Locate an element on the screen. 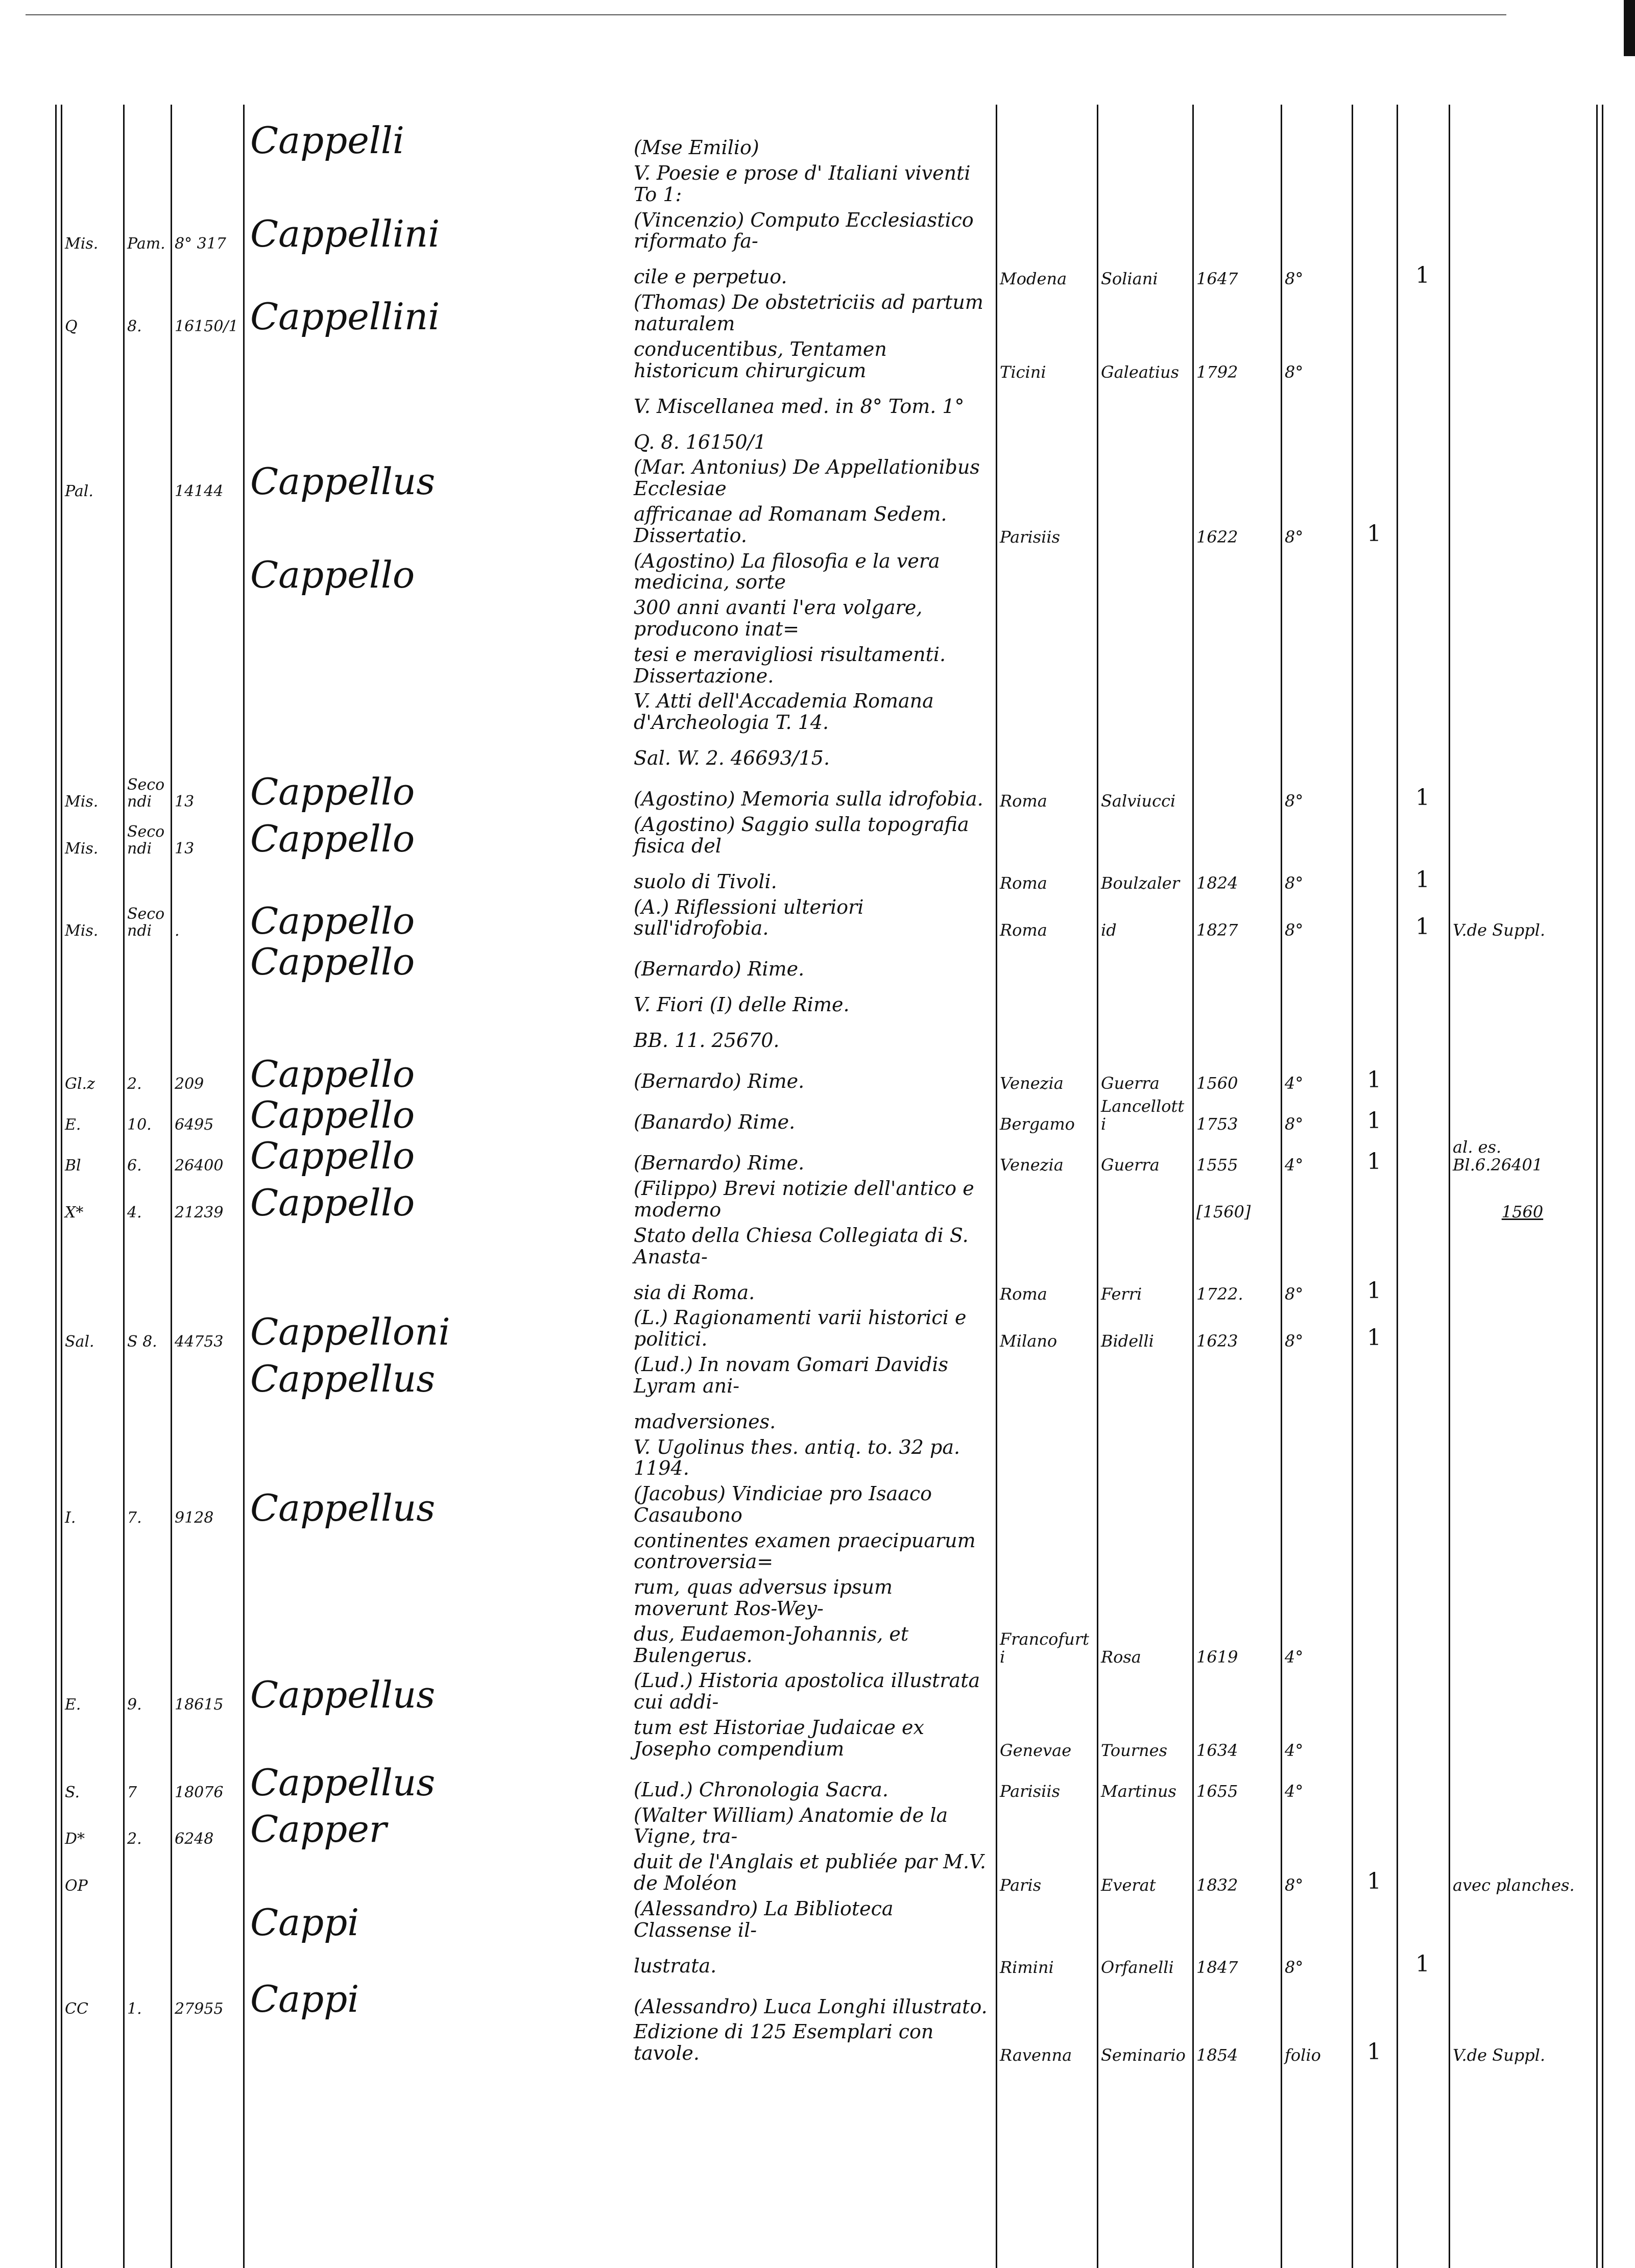  title-text: (Alessandro) Luca Longhi illustrato. is located at coordinates (811, 2007).